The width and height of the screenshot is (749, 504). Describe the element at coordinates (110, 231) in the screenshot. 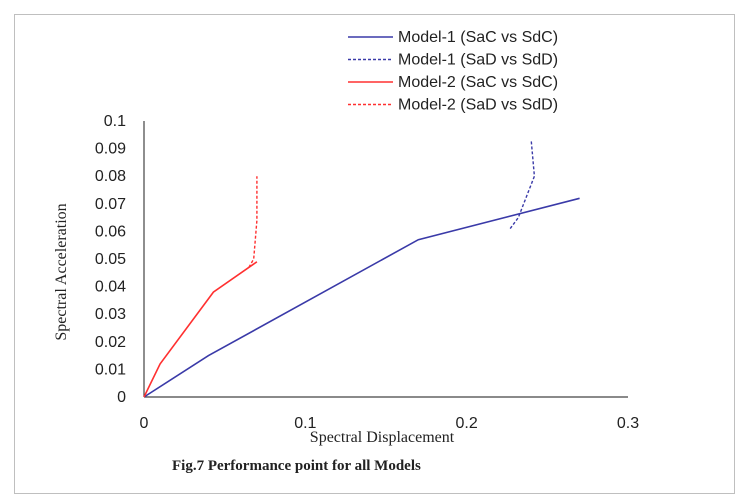

I see `y-tick-label: 0.06` at that location.